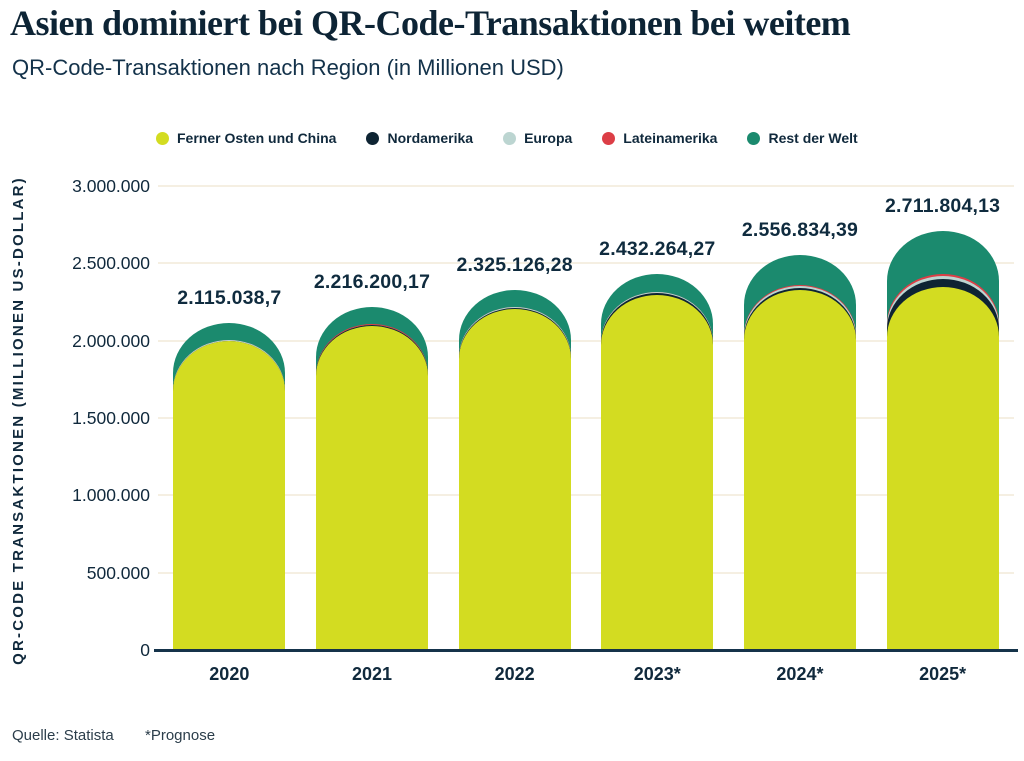 This screenshot has width=1024, height=761. I want to click on y-tick-label: 0, so click(145, 650).